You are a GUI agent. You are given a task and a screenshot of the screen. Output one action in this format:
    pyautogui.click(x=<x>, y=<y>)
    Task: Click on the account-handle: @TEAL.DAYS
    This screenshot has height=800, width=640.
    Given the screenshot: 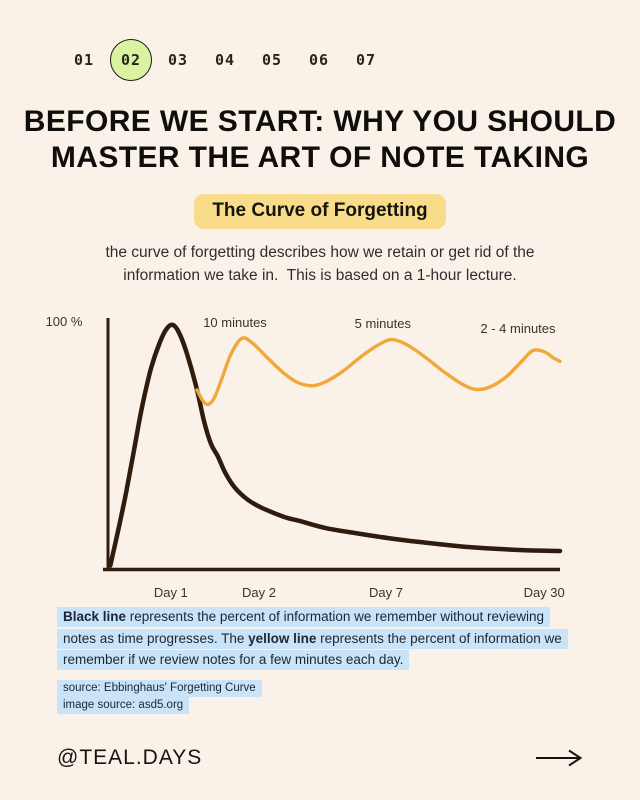 What is the action you would take?
    pyautogui.click(x=130, y=757)
    